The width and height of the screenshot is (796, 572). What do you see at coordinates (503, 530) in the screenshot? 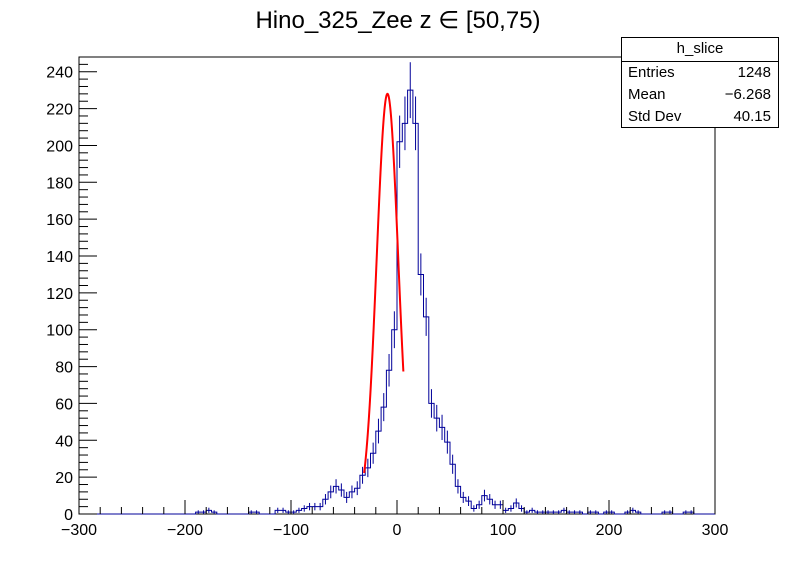
I see `x-tick-label: 100` at bounding box center [503, 530].